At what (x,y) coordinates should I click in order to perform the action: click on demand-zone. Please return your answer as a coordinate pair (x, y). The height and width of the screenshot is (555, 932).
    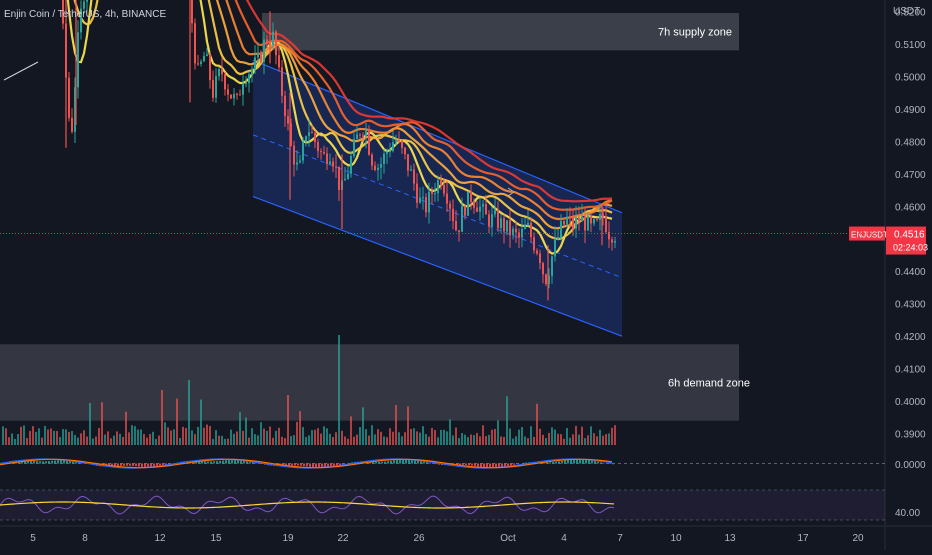
    Looking at the image, I should click on (369, 382).